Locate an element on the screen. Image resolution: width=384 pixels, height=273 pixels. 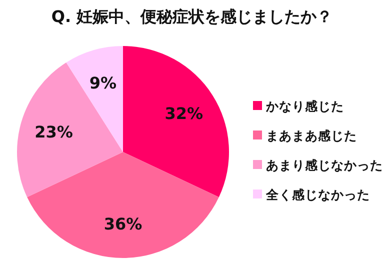
data-label: 32% is located at coordinates (184, 113).